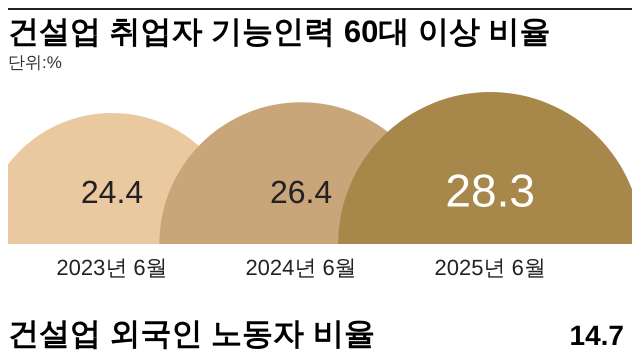  Describe the element at coordinates (597, 336) in the screenshot. I see `text: 14.7` at that location.